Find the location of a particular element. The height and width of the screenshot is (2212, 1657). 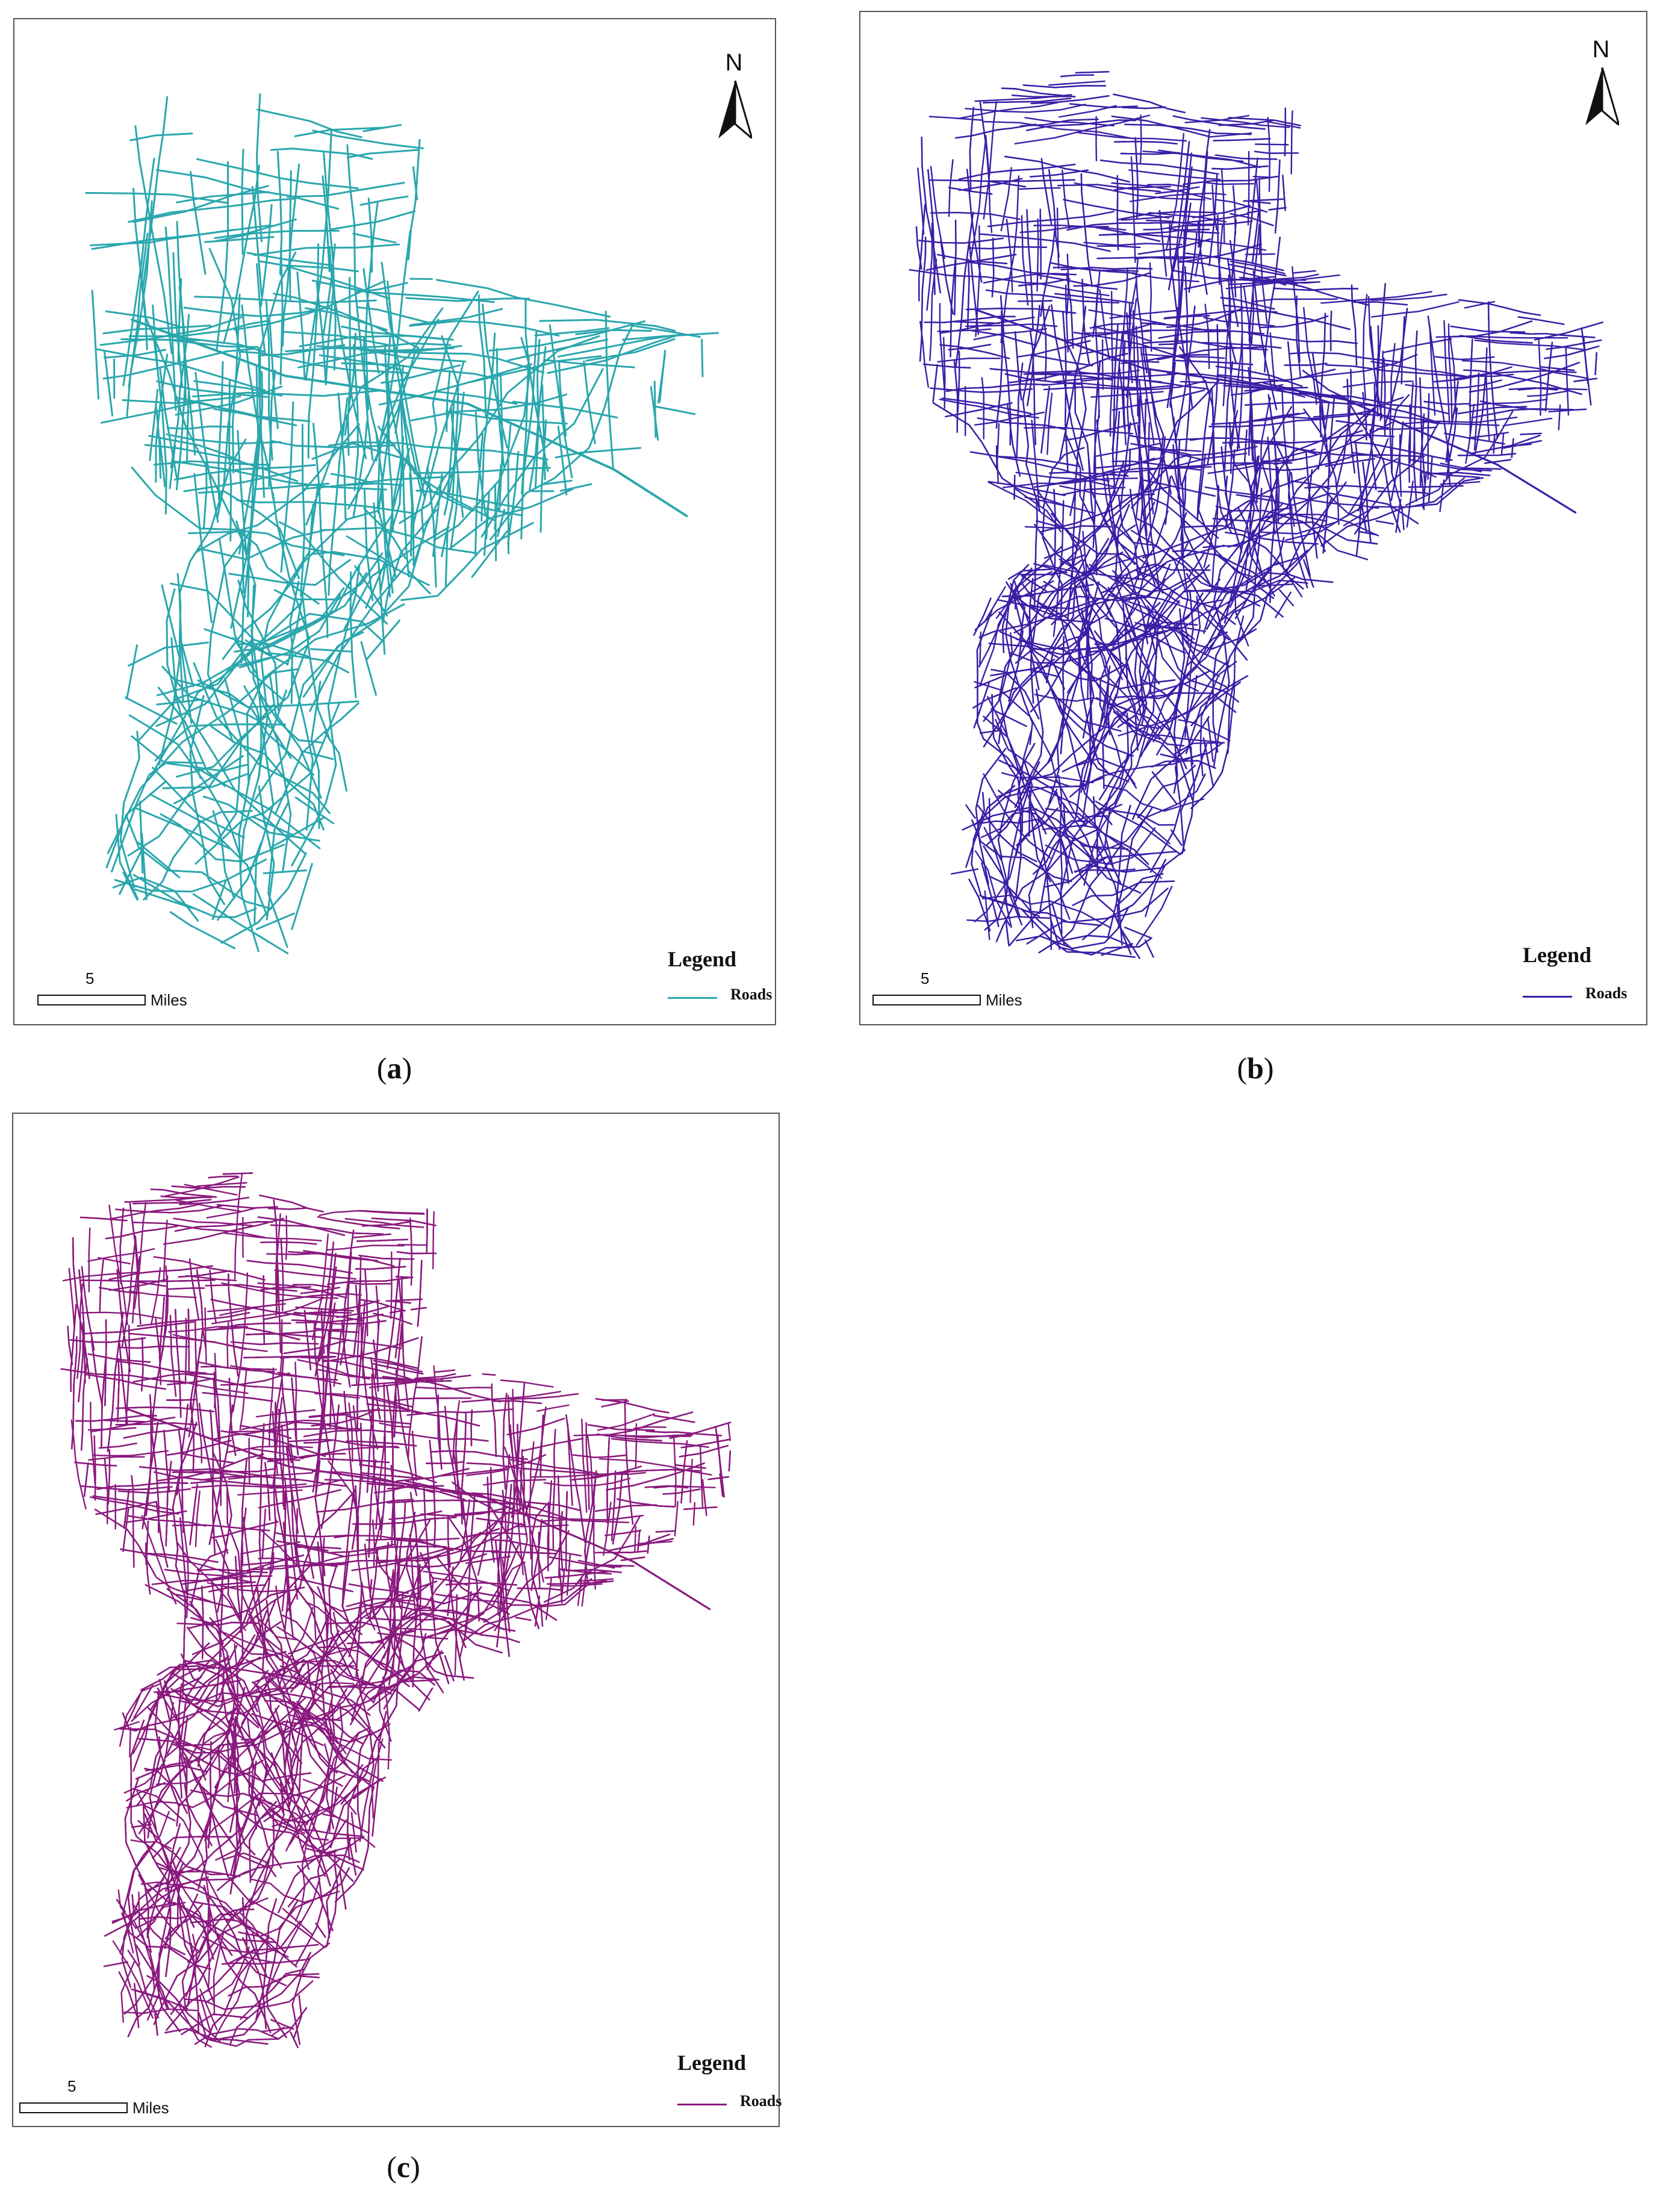

legend-swatch is located at coordinates (692, 998).